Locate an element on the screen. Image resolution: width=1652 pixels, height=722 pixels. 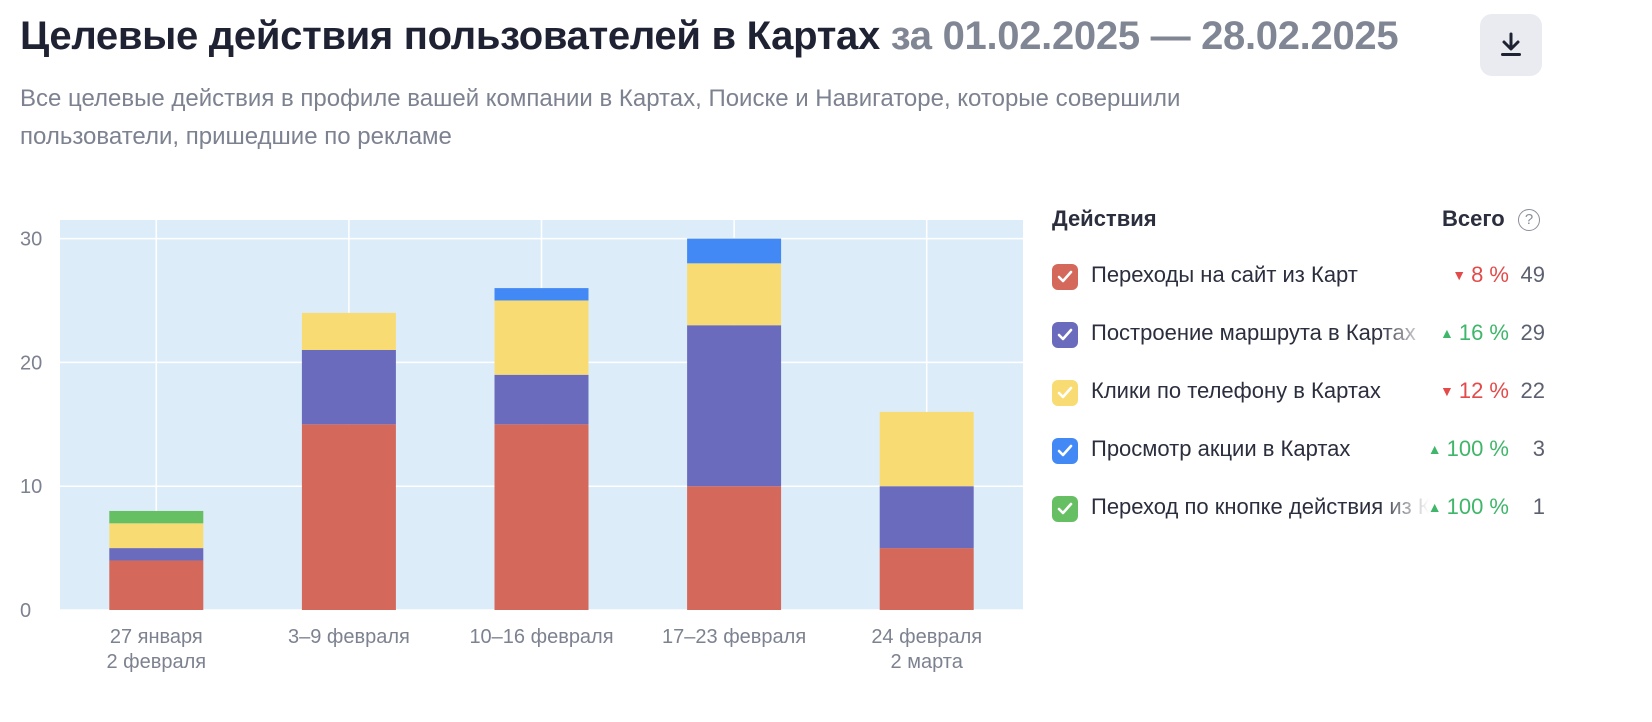
legend-total: 49 is located at coordinates (1532, 274).